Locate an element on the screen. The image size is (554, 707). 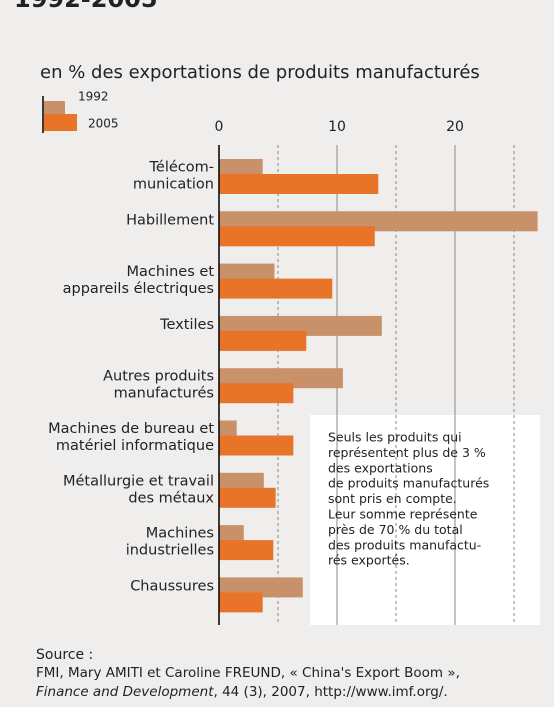
category-label: Machines is located at coordinates (180, 534).